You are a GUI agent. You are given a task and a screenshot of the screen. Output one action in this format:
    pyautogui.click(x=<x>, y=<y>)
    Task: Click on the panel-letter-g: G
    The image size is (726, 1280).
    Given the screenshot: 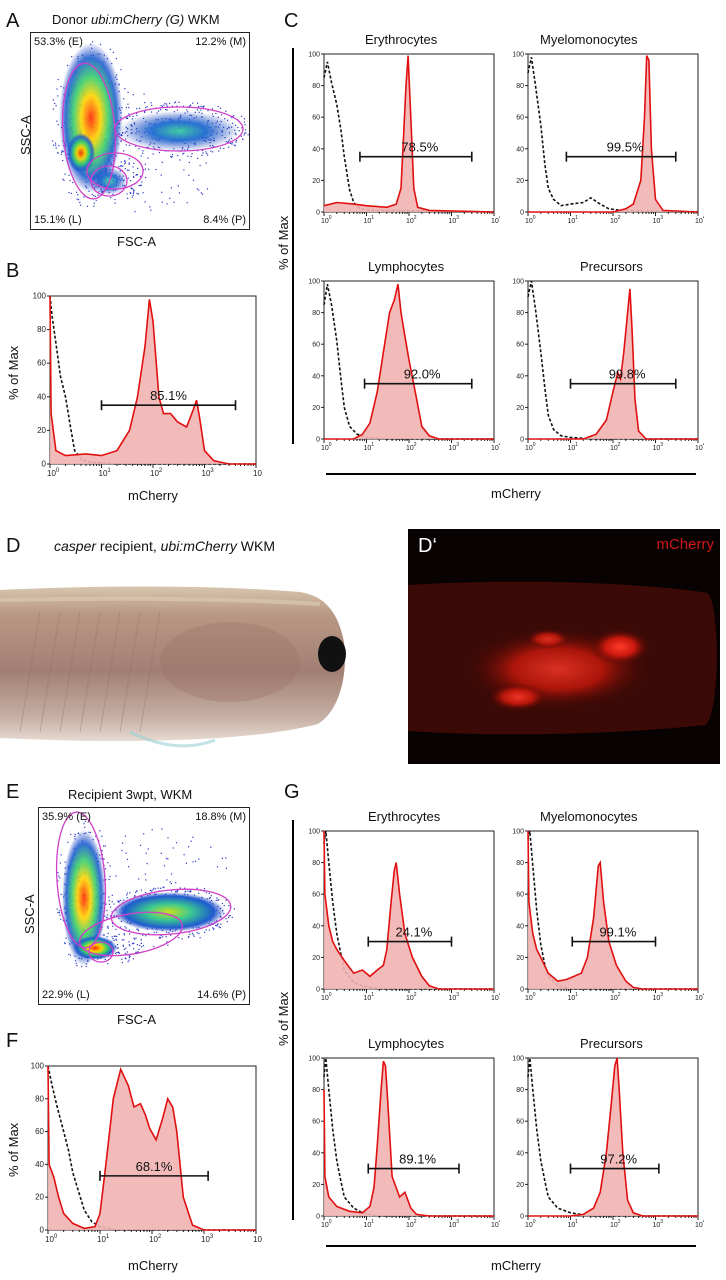 What is the action you would take?
    pyautogui.click(x=292, y=792)
    